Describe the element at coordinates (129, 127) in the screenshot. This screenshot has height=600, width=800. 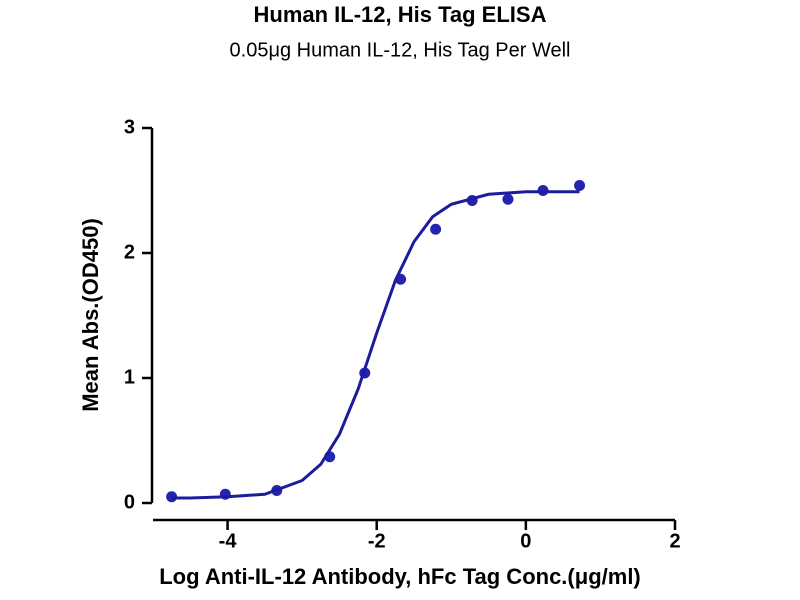
I see `y-tick-label: 3` at that location.